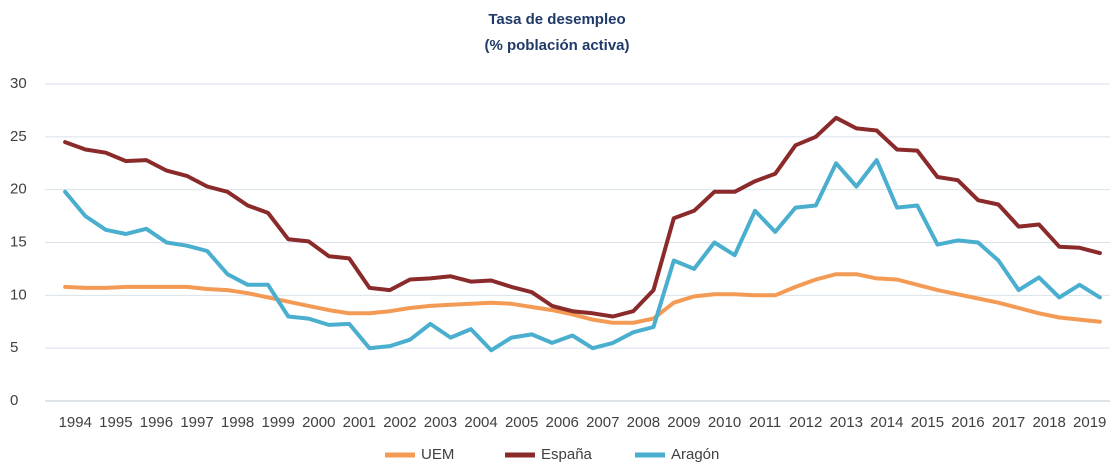  What do you see at coordinates (886, 422) in the screenshot?
I see `x-tick-label: 2014` at bounding box center [886, 422].